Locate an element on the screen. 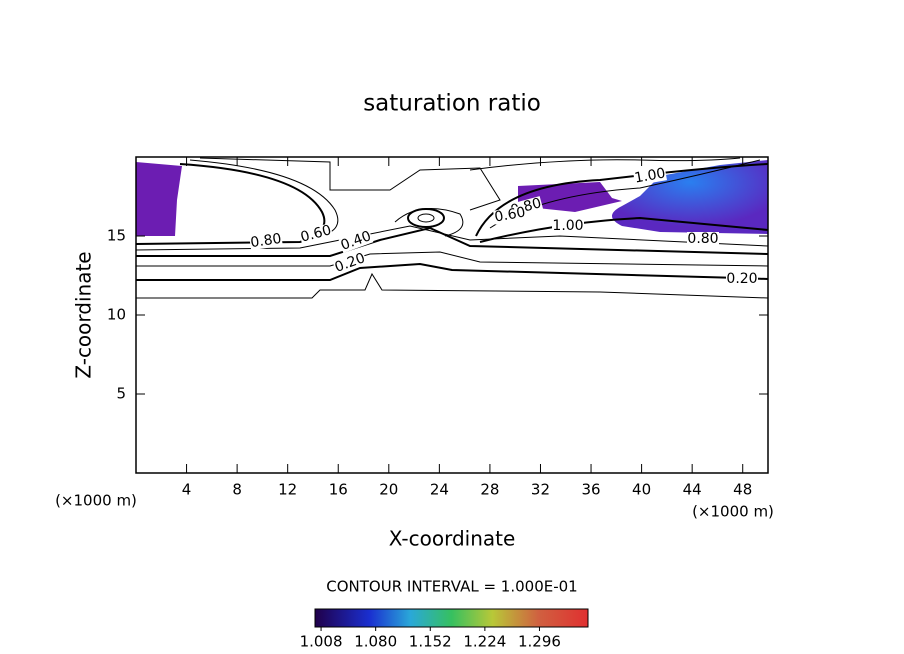 The height and width of the screenshot is (654, 904). x-tick-label: 16 is located at coordinates (338, 490).